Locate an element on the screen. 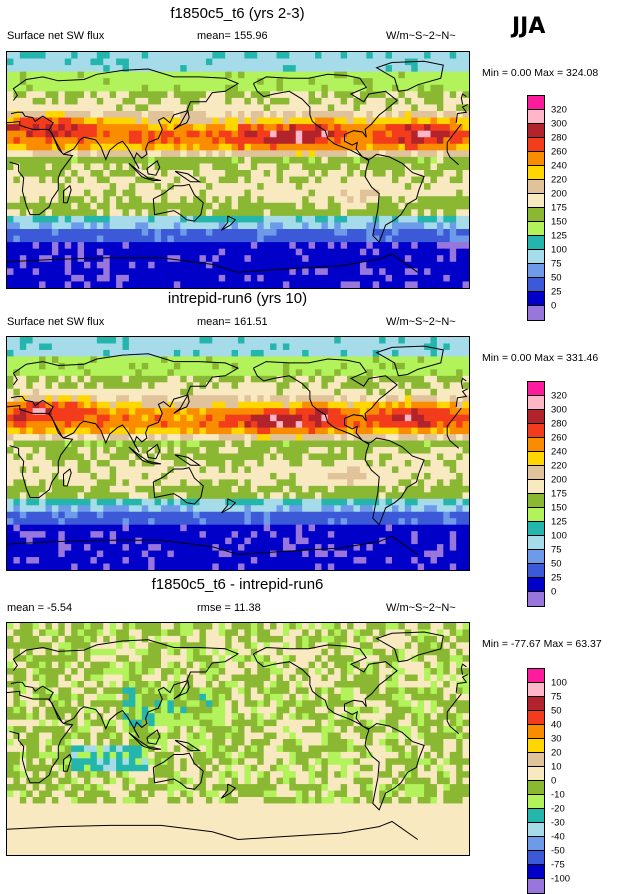 This screenshot has height=894, width=620. colorbar-label: 150 is located at coordinates (559, 508).